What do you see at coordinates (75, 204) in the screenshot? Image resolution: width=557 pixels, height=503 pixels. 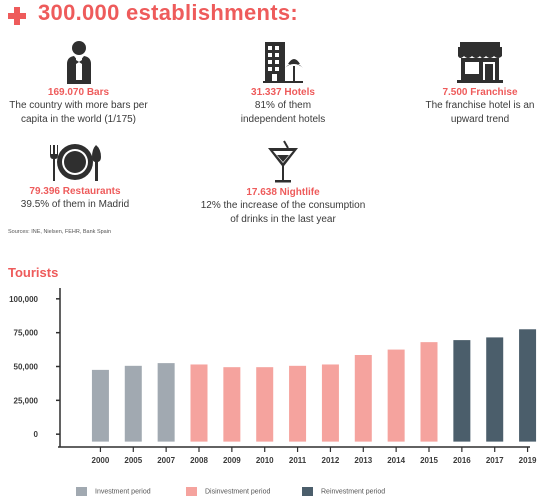 I see `stat-desc-line: 39.5% of them in Madrid` at bounding box center [75, 204].